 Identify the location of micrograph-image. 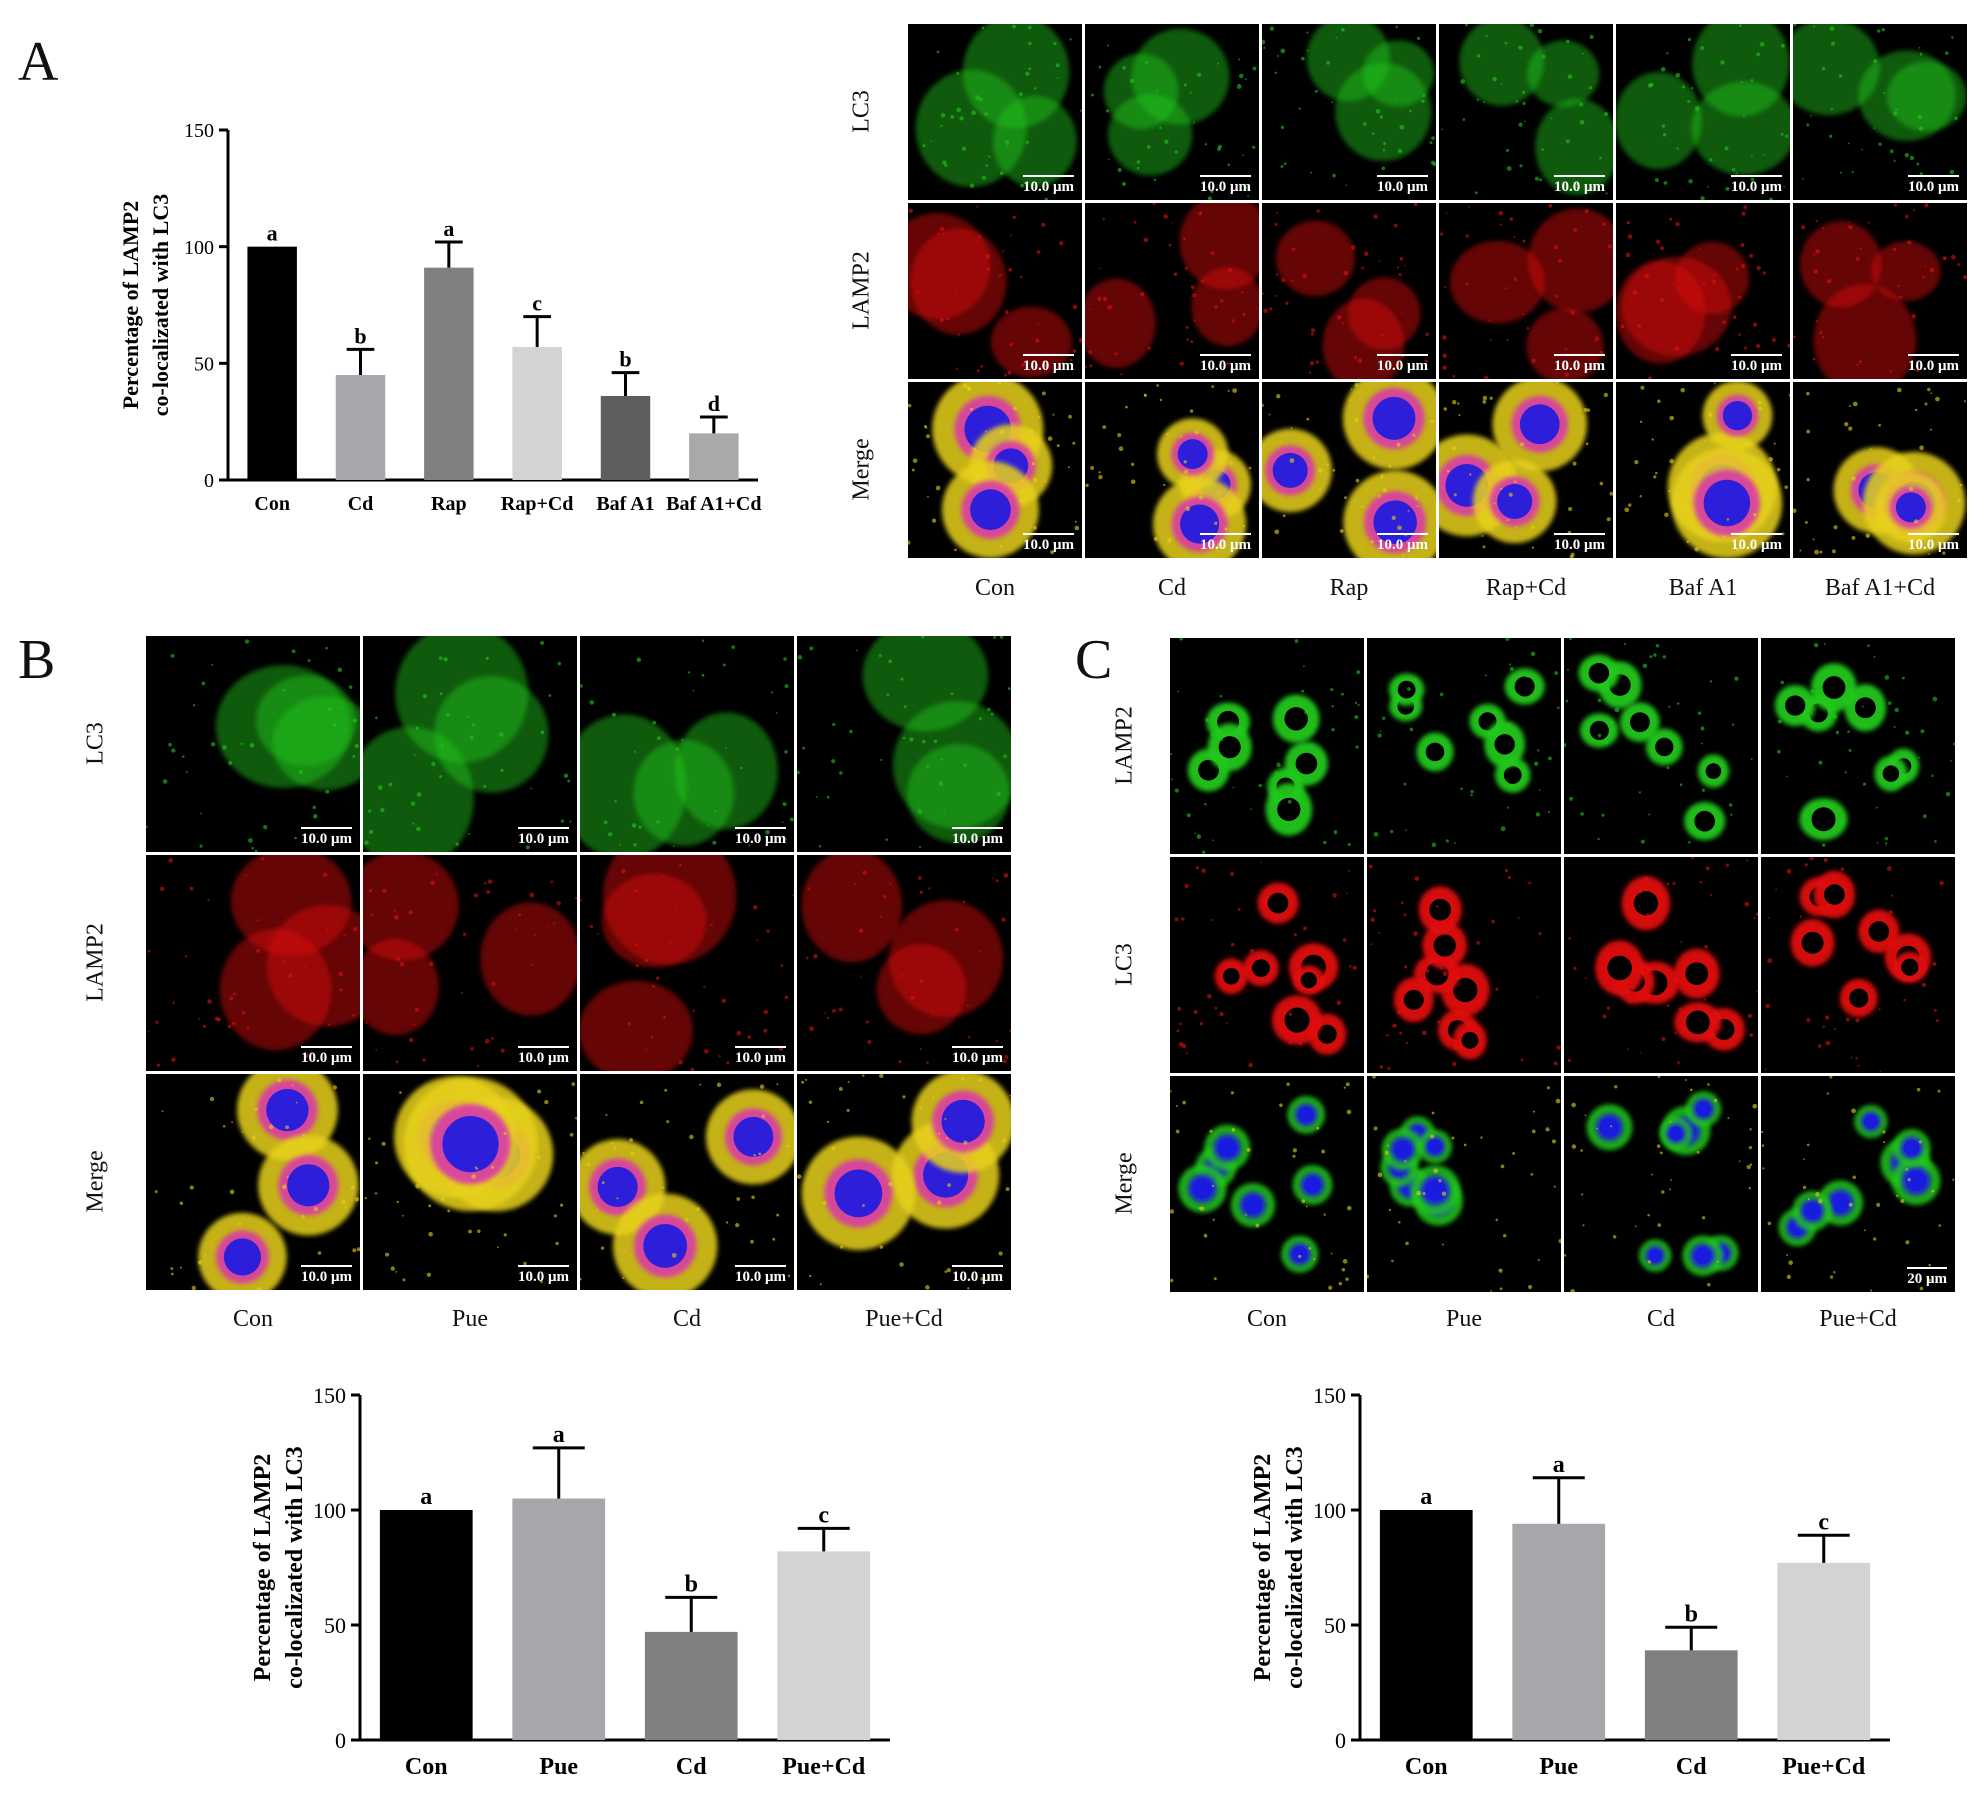
(1464, 1184).